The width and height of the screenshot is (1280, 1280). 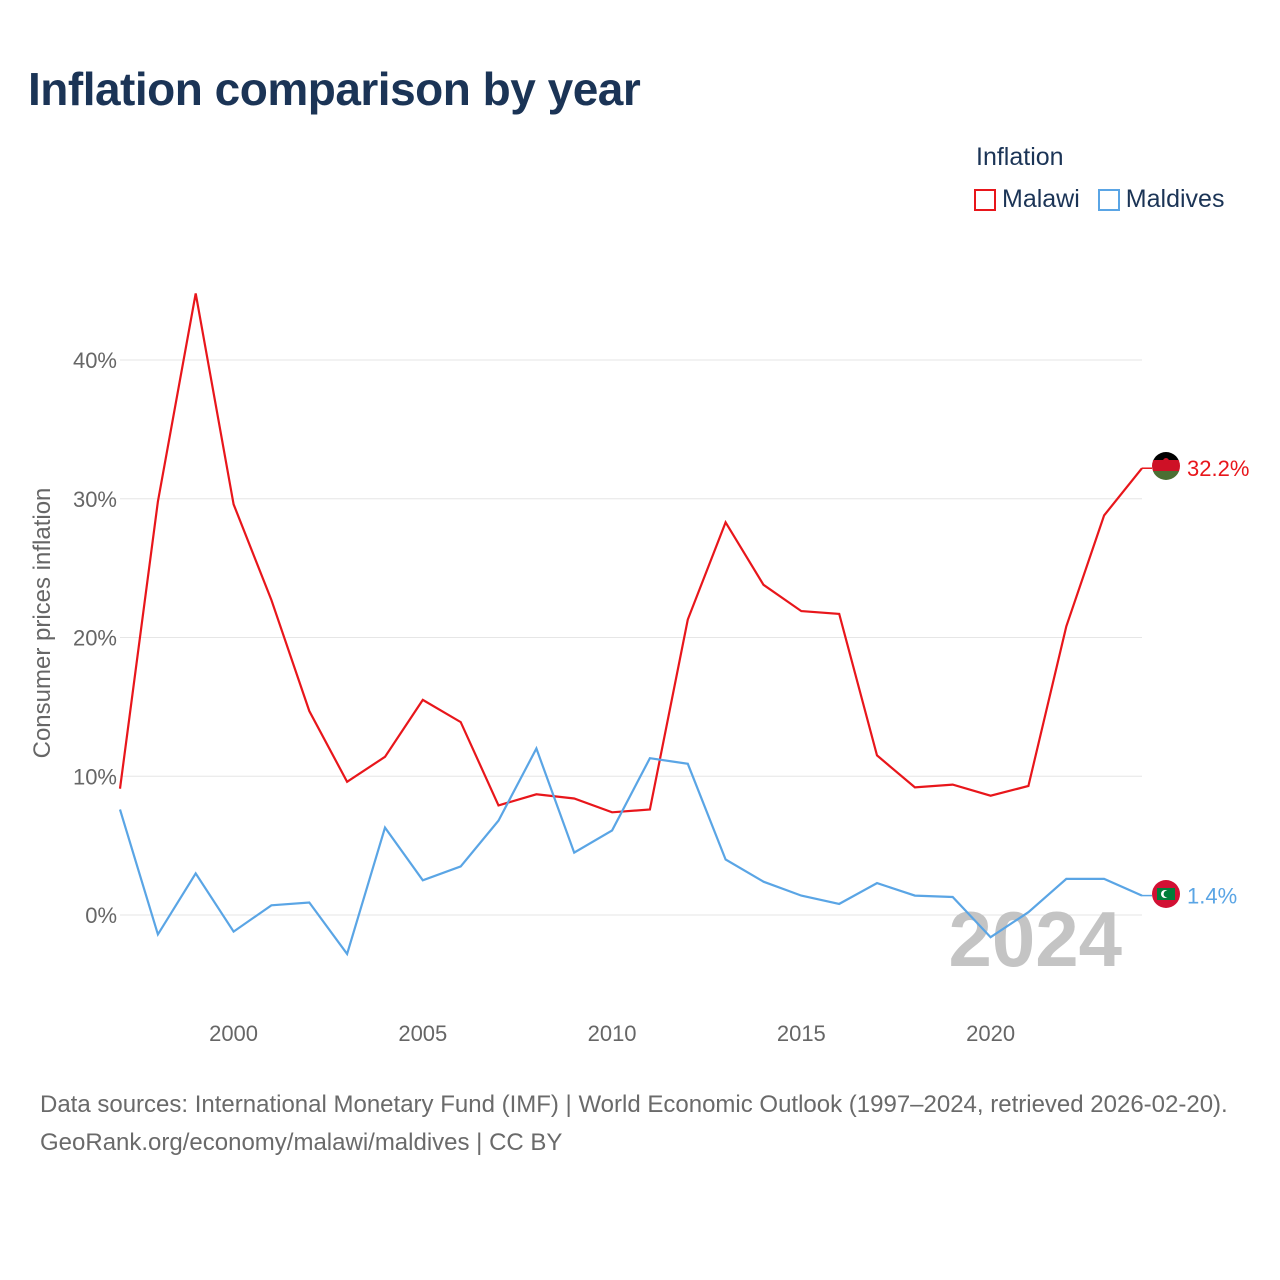 What do you see at coordinates (1166, 894) in the screenshot?
I see `maldives-flag-icon` at bounding box center [1166, 894].